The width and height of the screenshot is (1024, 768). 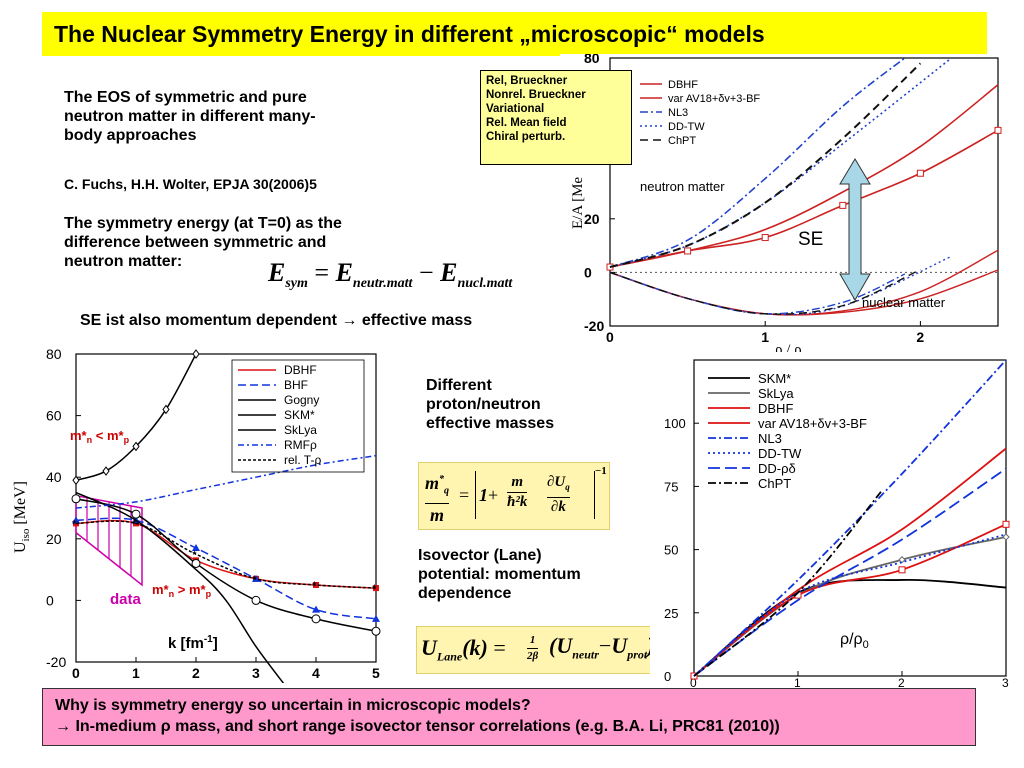 I want to click on method-rel-brueckner: Rel, Brueckner, so click(x=527, y=81).